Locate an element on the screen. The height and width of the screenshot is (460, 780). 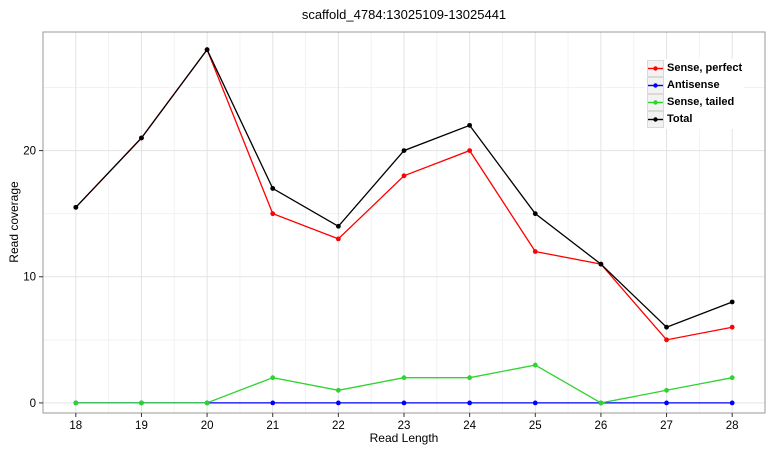
legend-label: Sense, perfect is located at coordinates (705, 68).